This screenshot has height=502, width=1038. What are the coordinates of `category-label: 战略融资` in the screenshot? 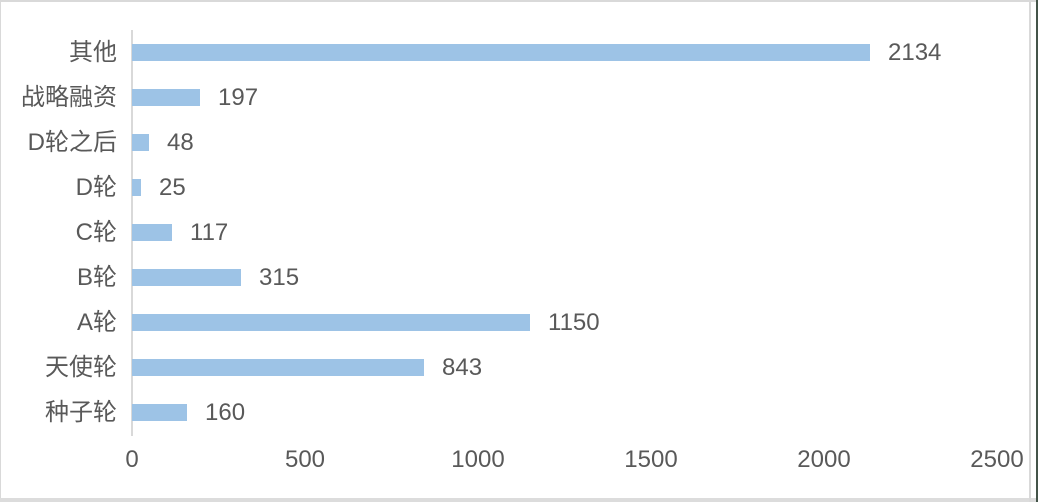 It's located at (69, 97).